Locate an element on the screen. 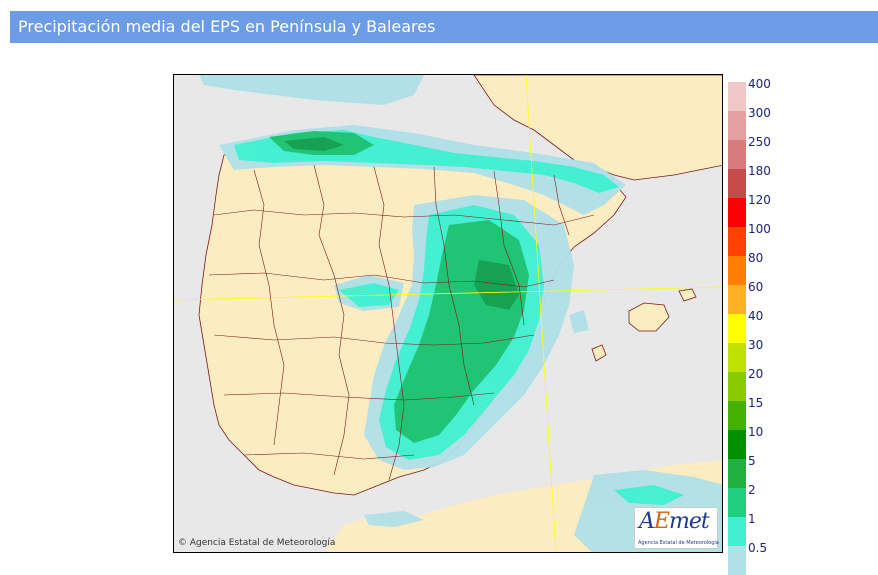  legend-label: 120 is located at coordinates (759, 200).